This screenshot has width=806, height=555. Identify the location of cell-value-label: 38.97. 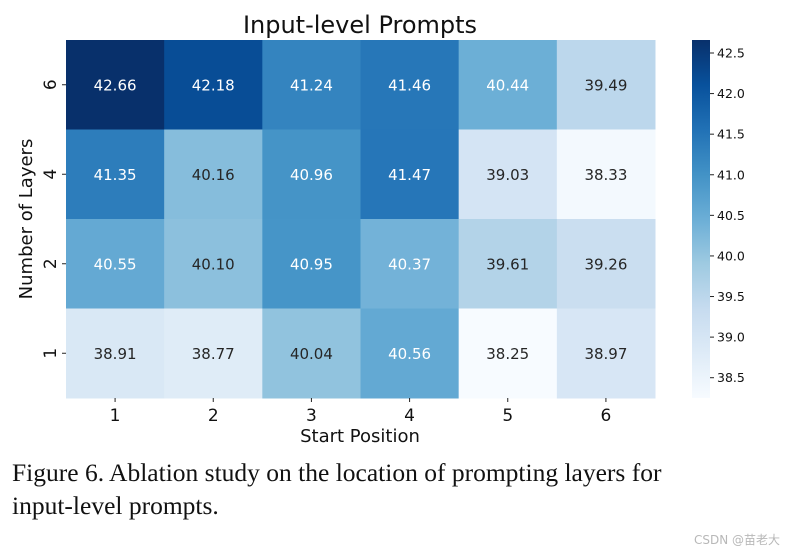
(605, 354).